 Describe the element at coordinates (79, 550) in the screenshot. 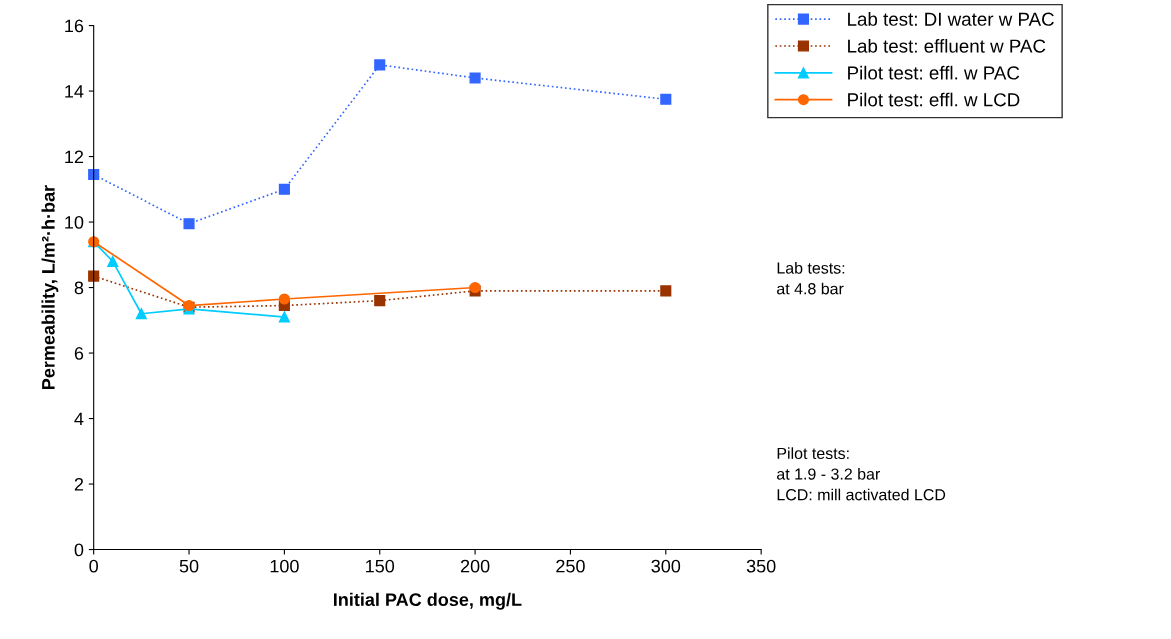

I see `y-tick-label: 0` at that location.